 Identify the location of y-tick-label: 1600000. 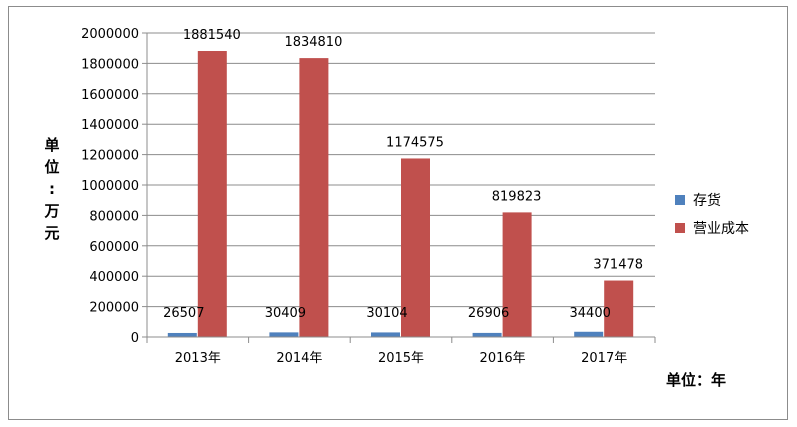
(110, 95).